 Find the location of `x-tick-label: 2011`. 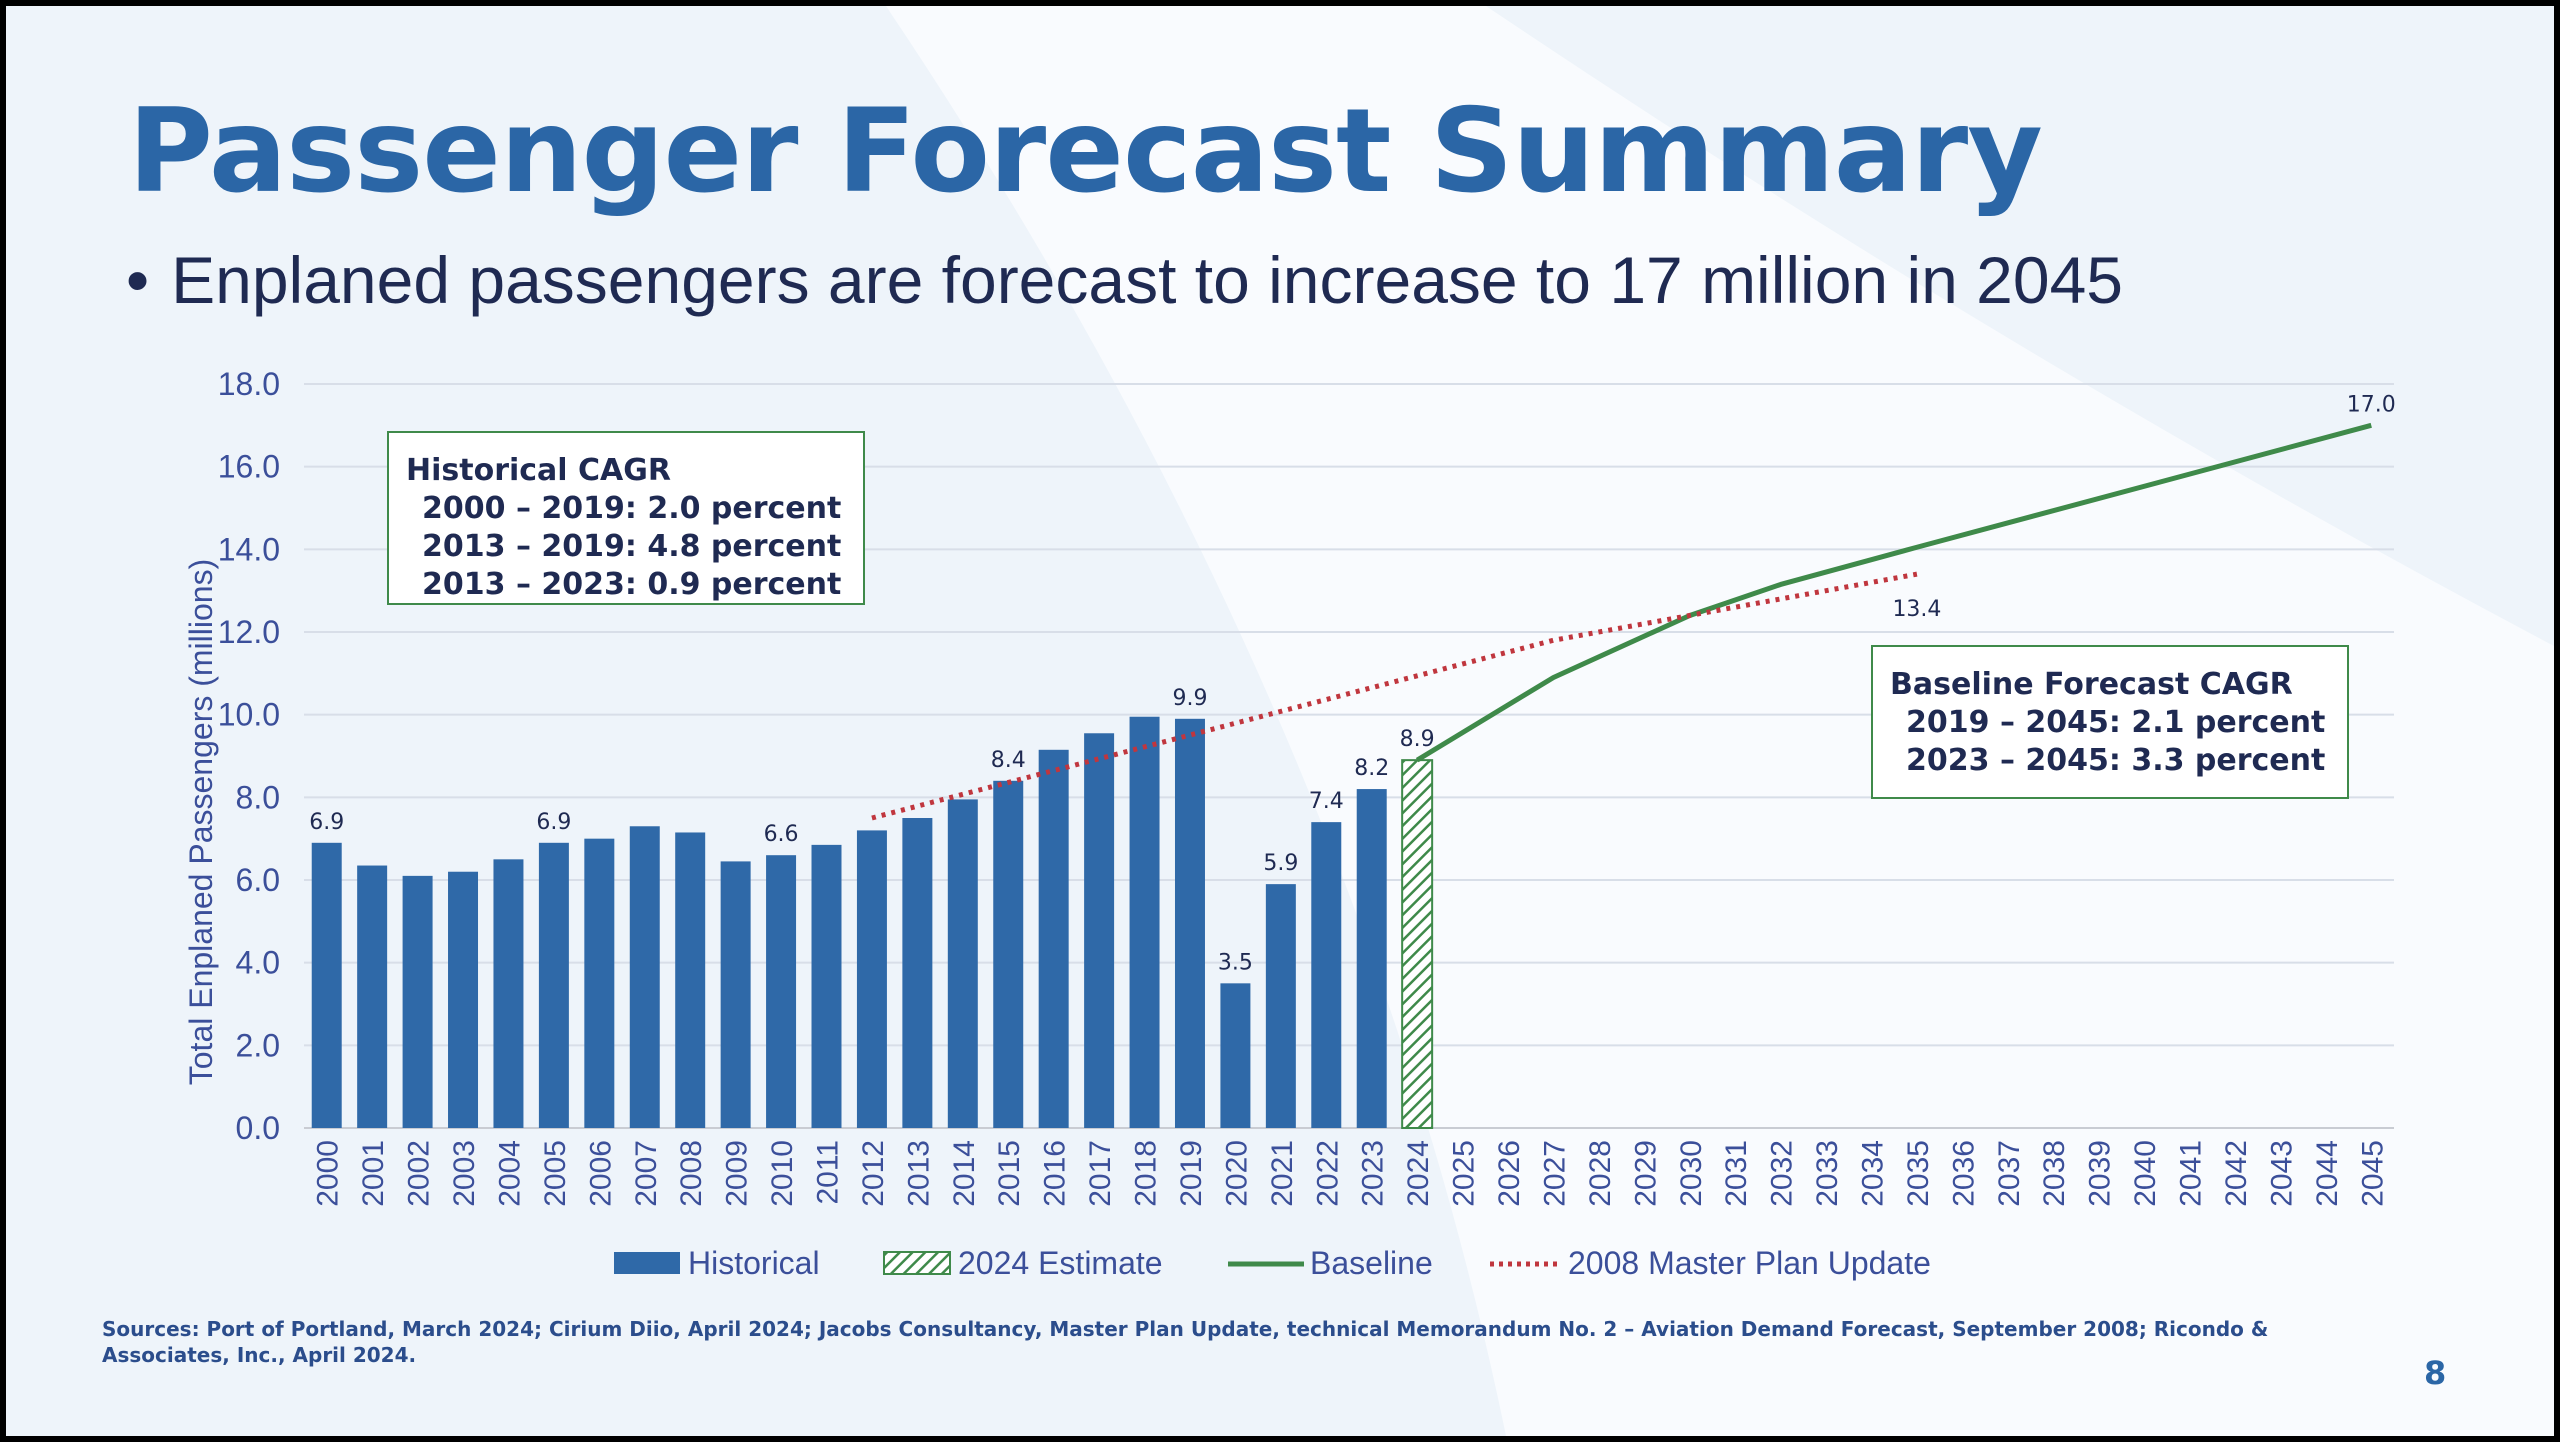

x-tick-label: 2011 is located at coordinates (828, 1172).